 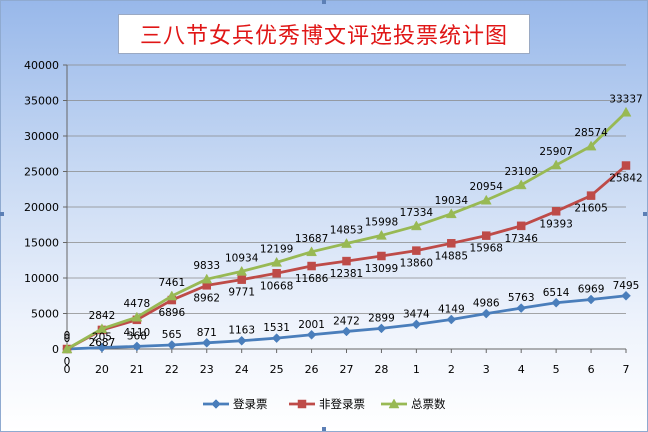 I want to click on x-tick-label: 24, so click(x=242, y=369).